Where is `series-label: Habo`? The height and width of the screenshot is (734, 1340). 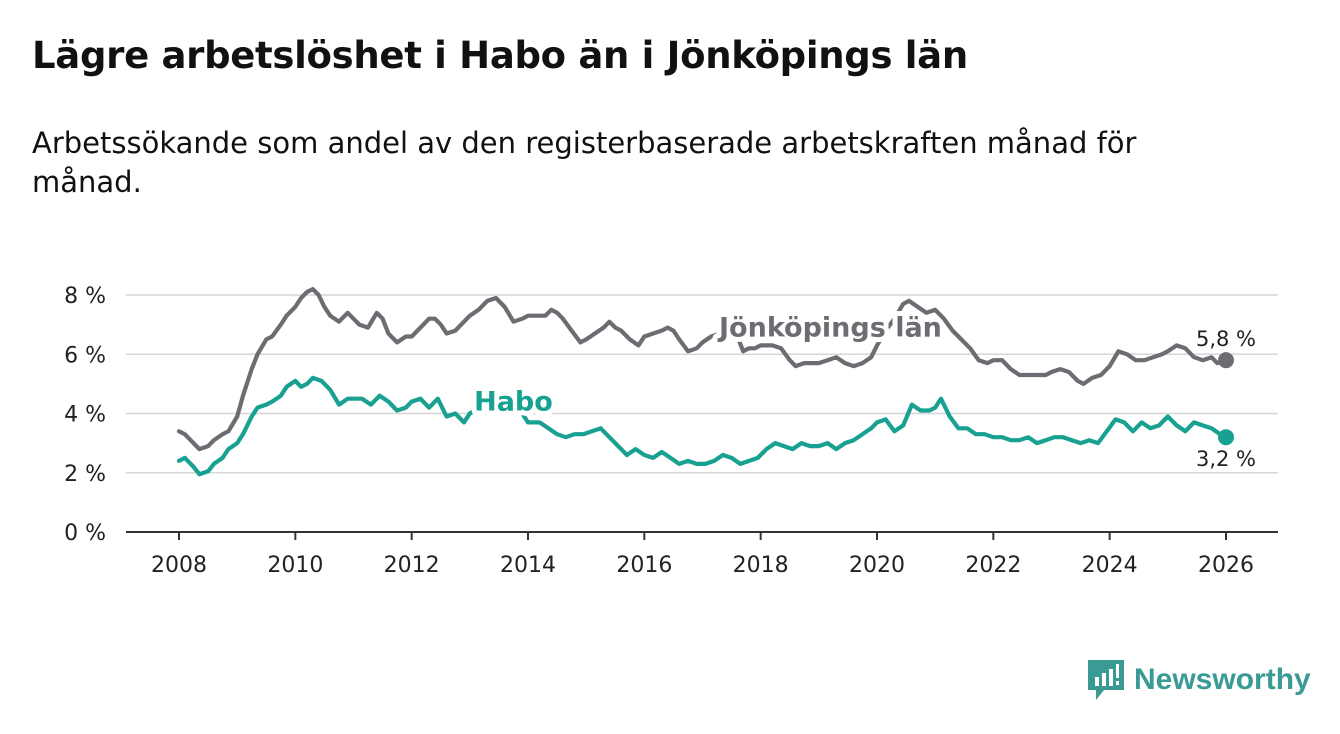 series-label: Habo is located at coordinates (513, 402).